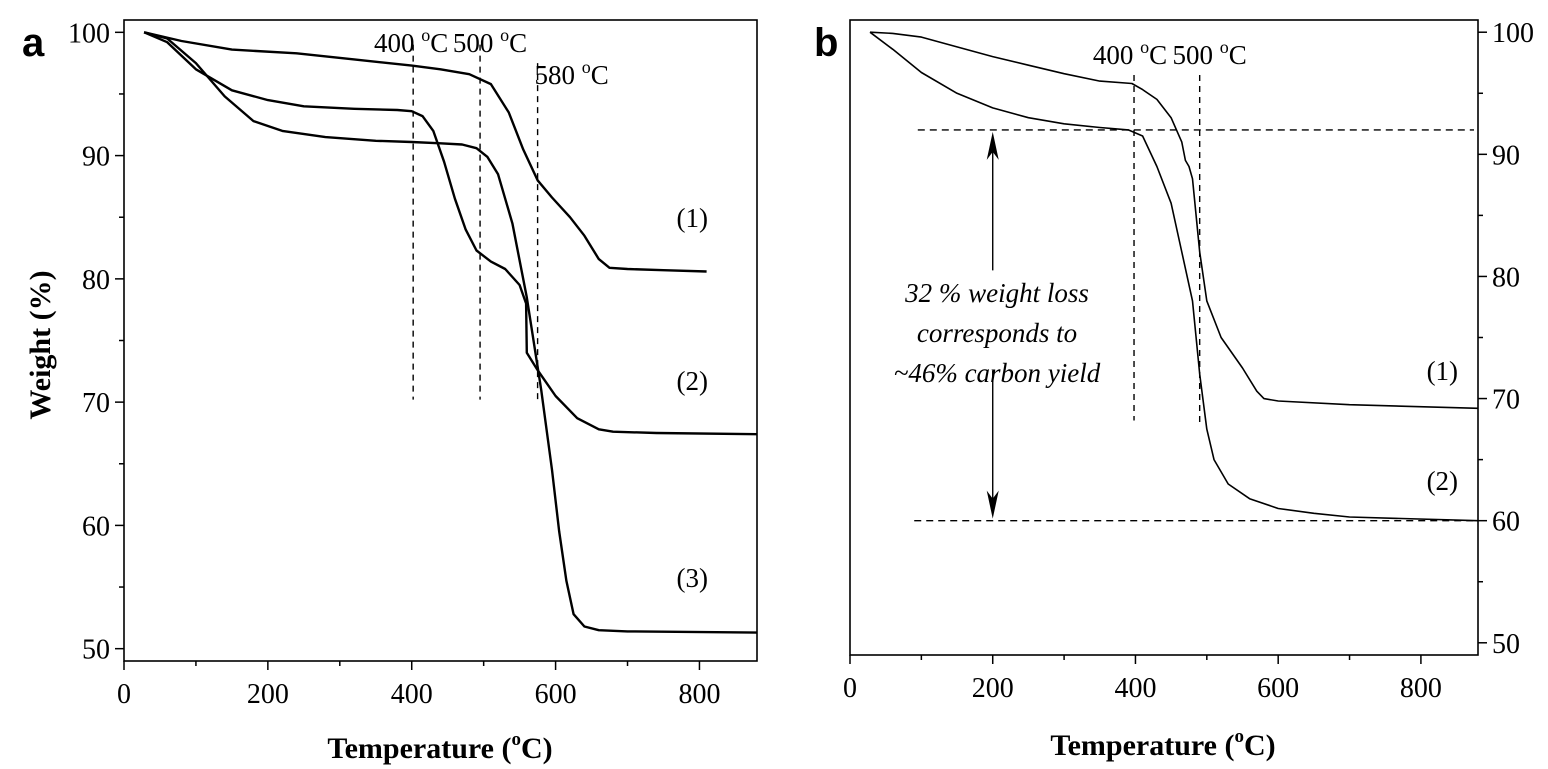 Image resolution: width=1548 pixels, height=769 pixels. Describe the element at coordinates (439, 747) in the screenshot. I see `x-axis-title-a: Temperature (oC)` at that location.